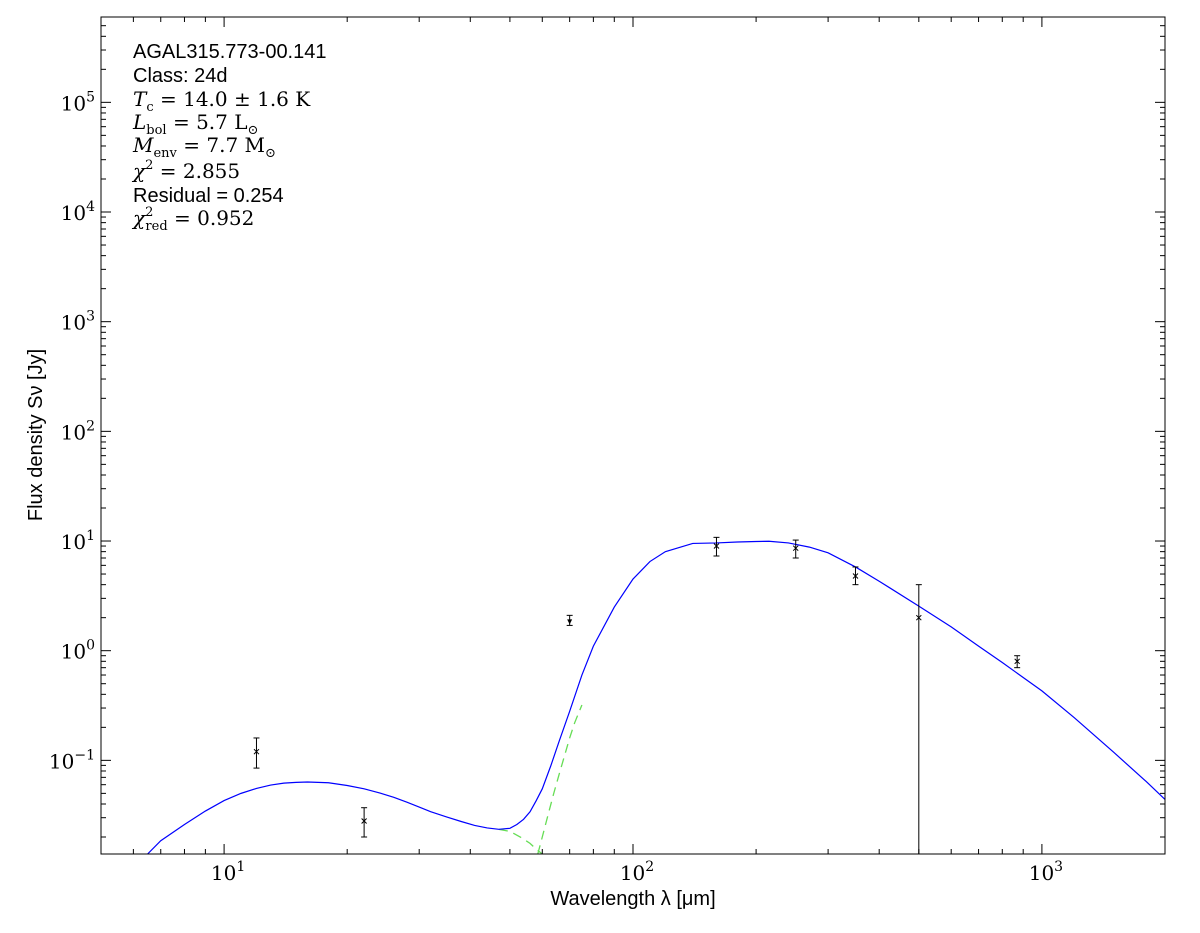  I want to click on source-name: AGAL315.773-00.141, so click(230, 52).